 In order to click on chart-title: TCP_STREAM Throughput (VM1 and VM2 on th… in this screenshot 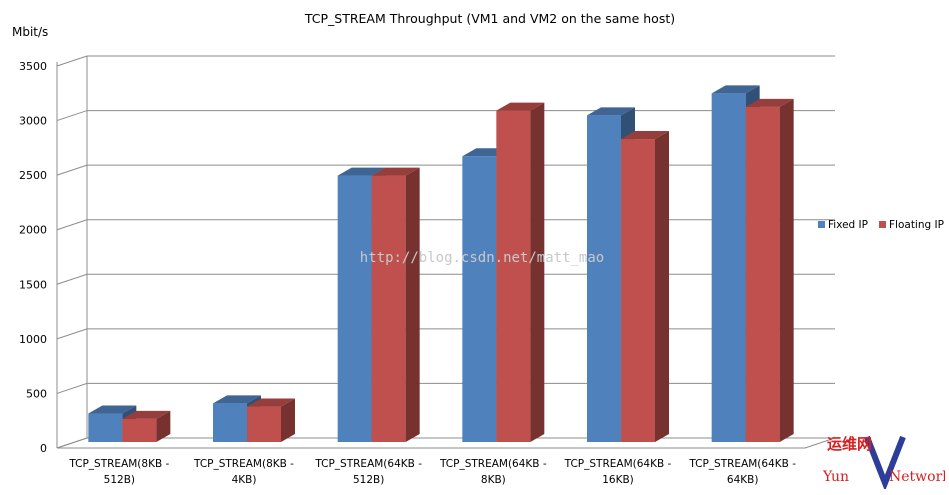, I will do `click(489, 18)`.